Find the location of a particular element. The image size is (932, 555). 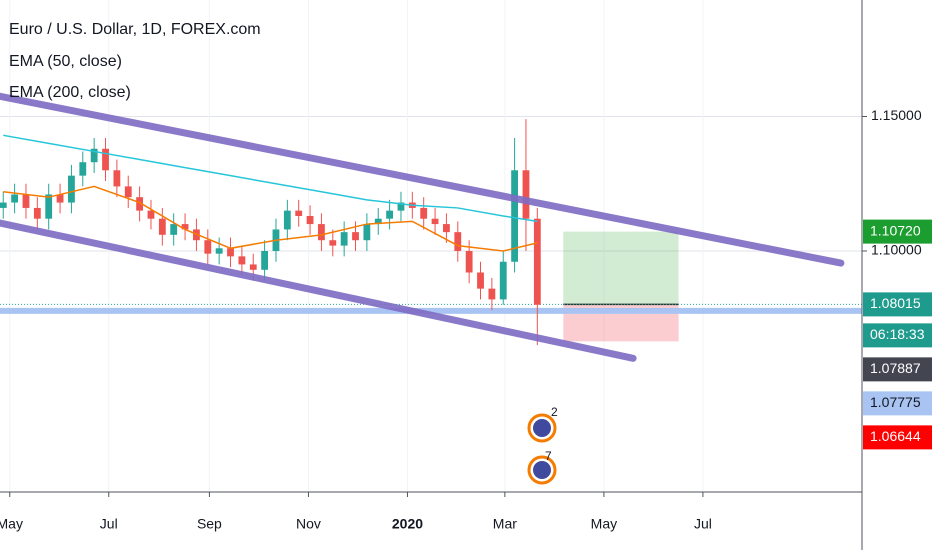

x-tick-label: Mar is located at coordinates (505, 524).